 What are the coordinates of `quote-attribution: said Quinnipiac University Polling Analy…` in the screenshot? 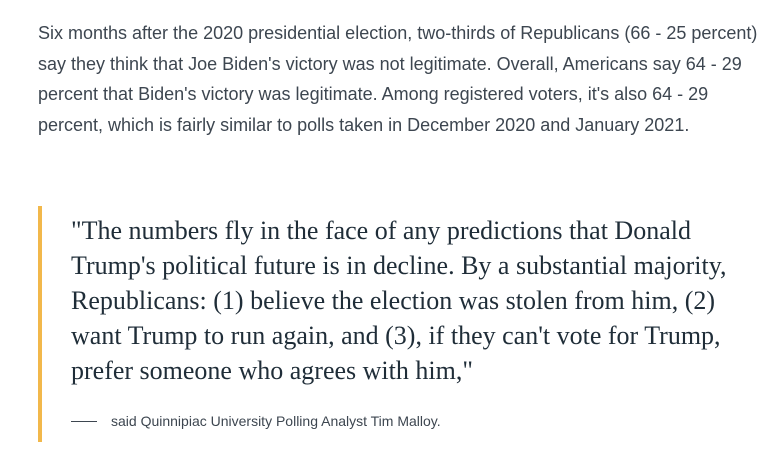 It's located at (256, 421).